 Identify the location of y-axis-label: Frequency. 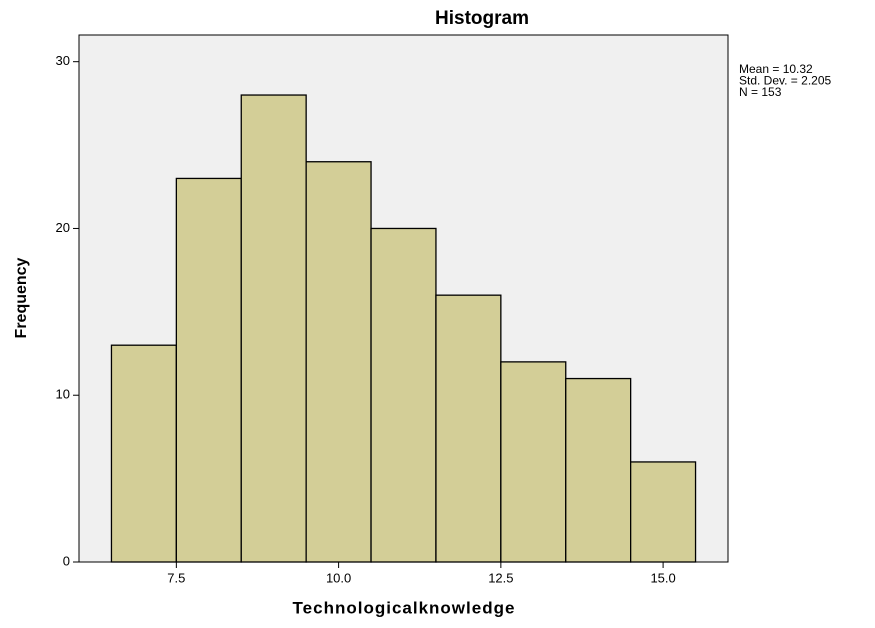
(21, 297).